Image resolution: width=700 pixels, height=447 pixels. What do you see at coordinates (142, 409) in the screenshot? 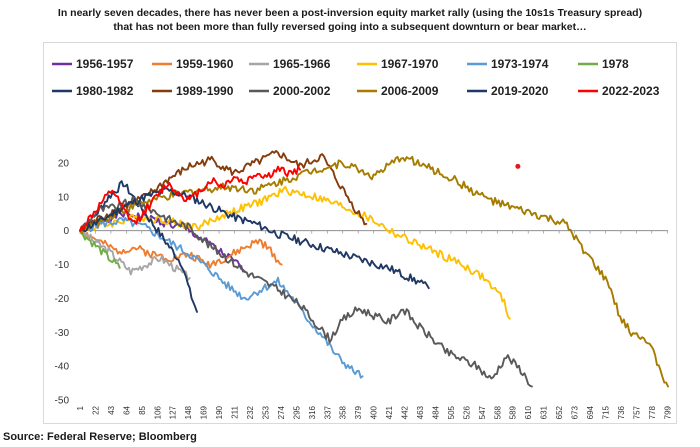
I see `x-tick-label: 85` at bounding box center [142, 409].